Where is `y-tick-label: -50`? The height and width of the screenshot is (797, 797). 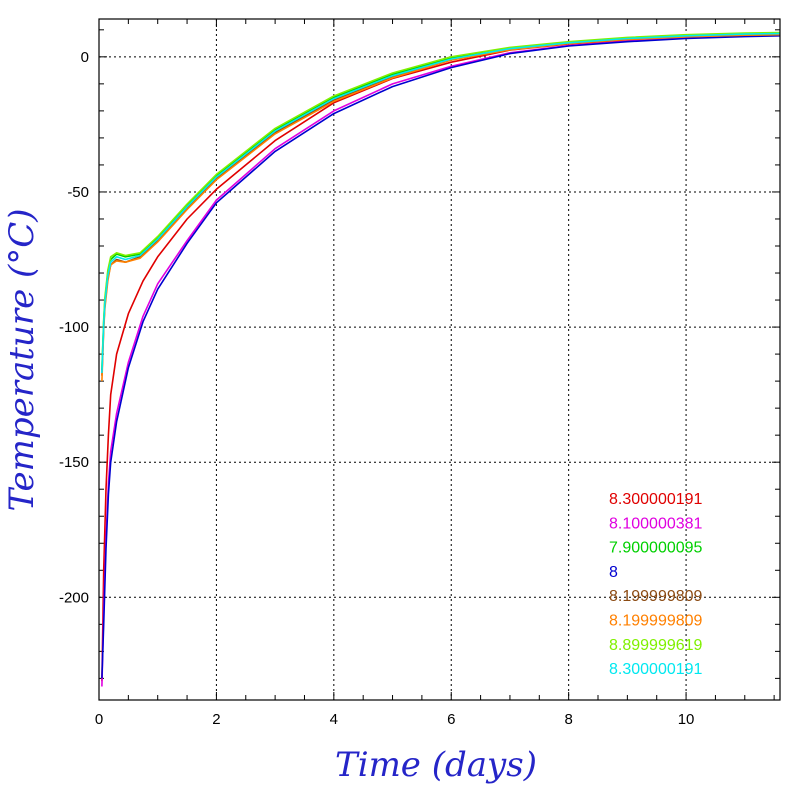 y-tick-label: -50 is located at coordinates (78, 192).